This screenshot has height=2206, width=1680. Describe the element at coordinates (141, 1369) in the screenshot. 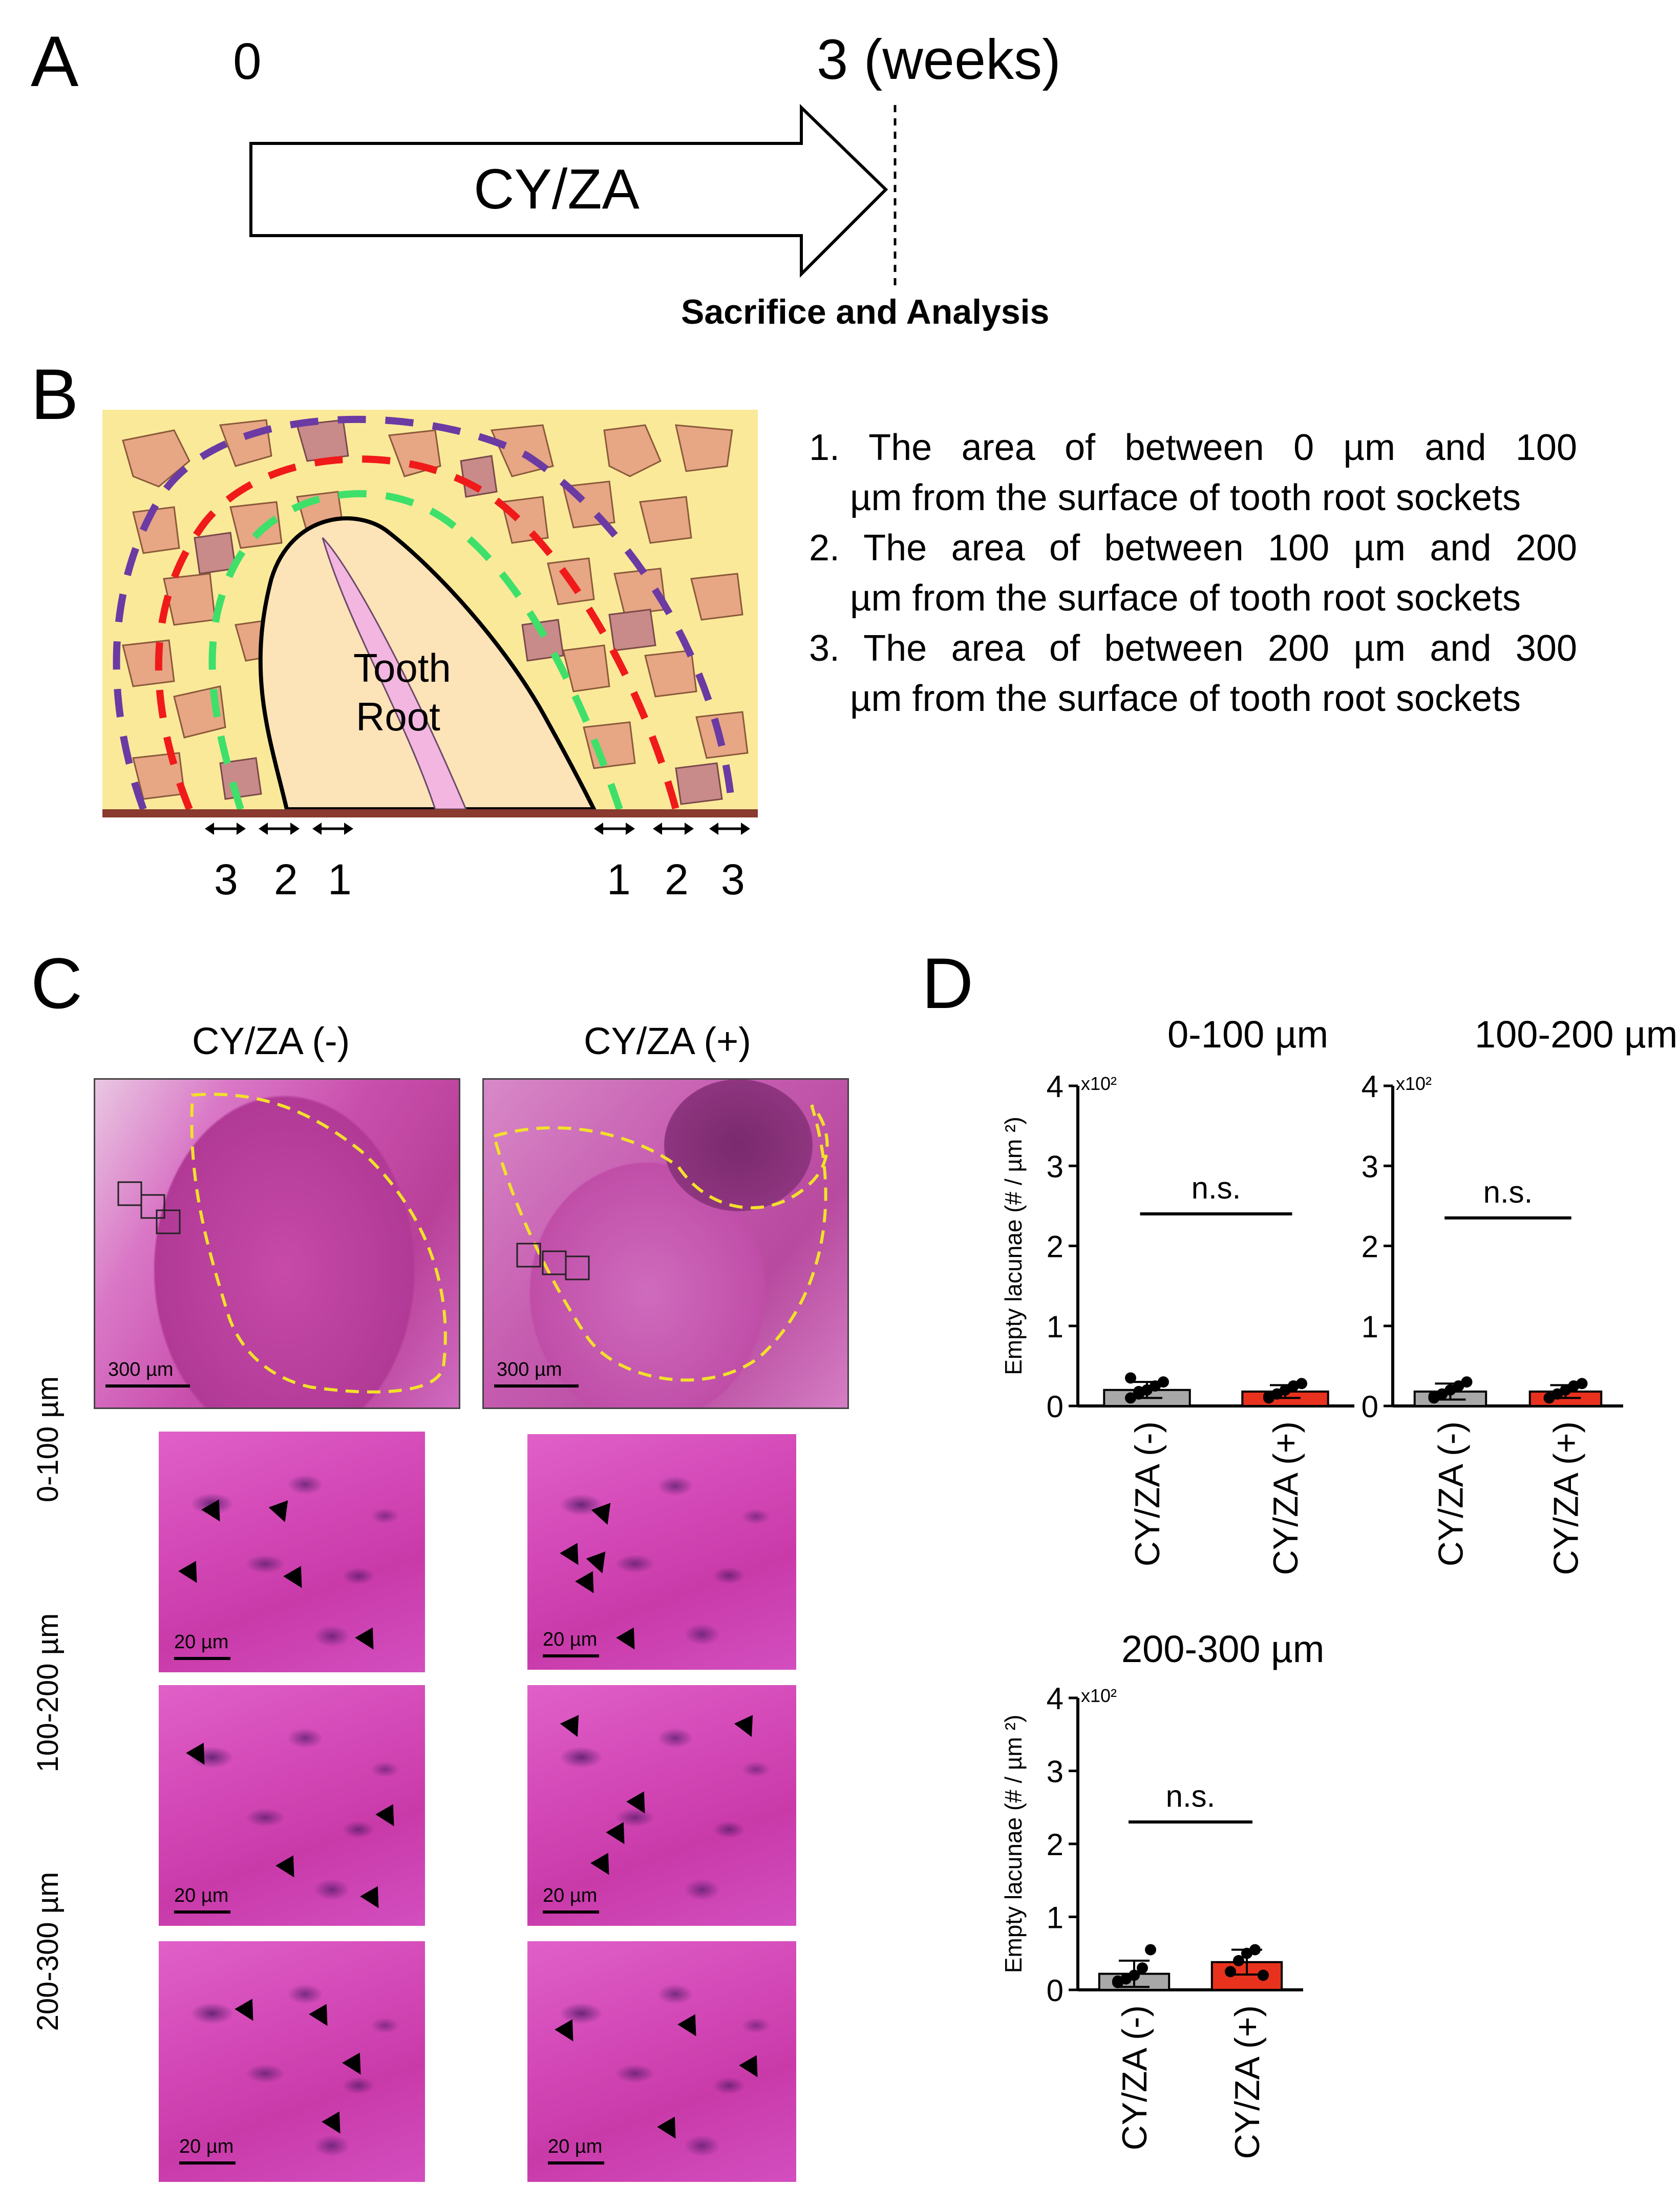

I see `overview-scale-label-minus: 300 µm` at that location.